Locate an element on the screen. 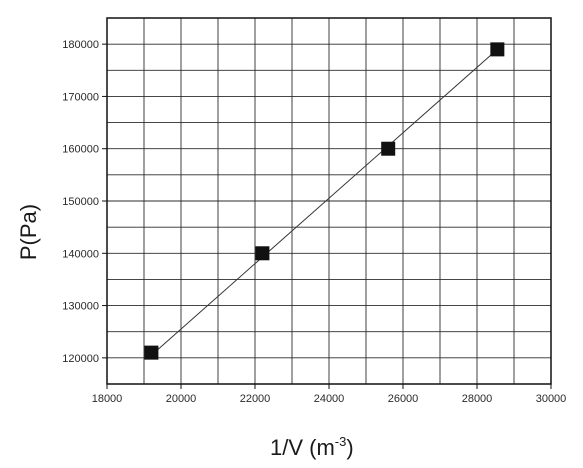 The width and height of the screenshot is (583, 468). x-tick-label: 28000 is located at coordinates (477, 399).